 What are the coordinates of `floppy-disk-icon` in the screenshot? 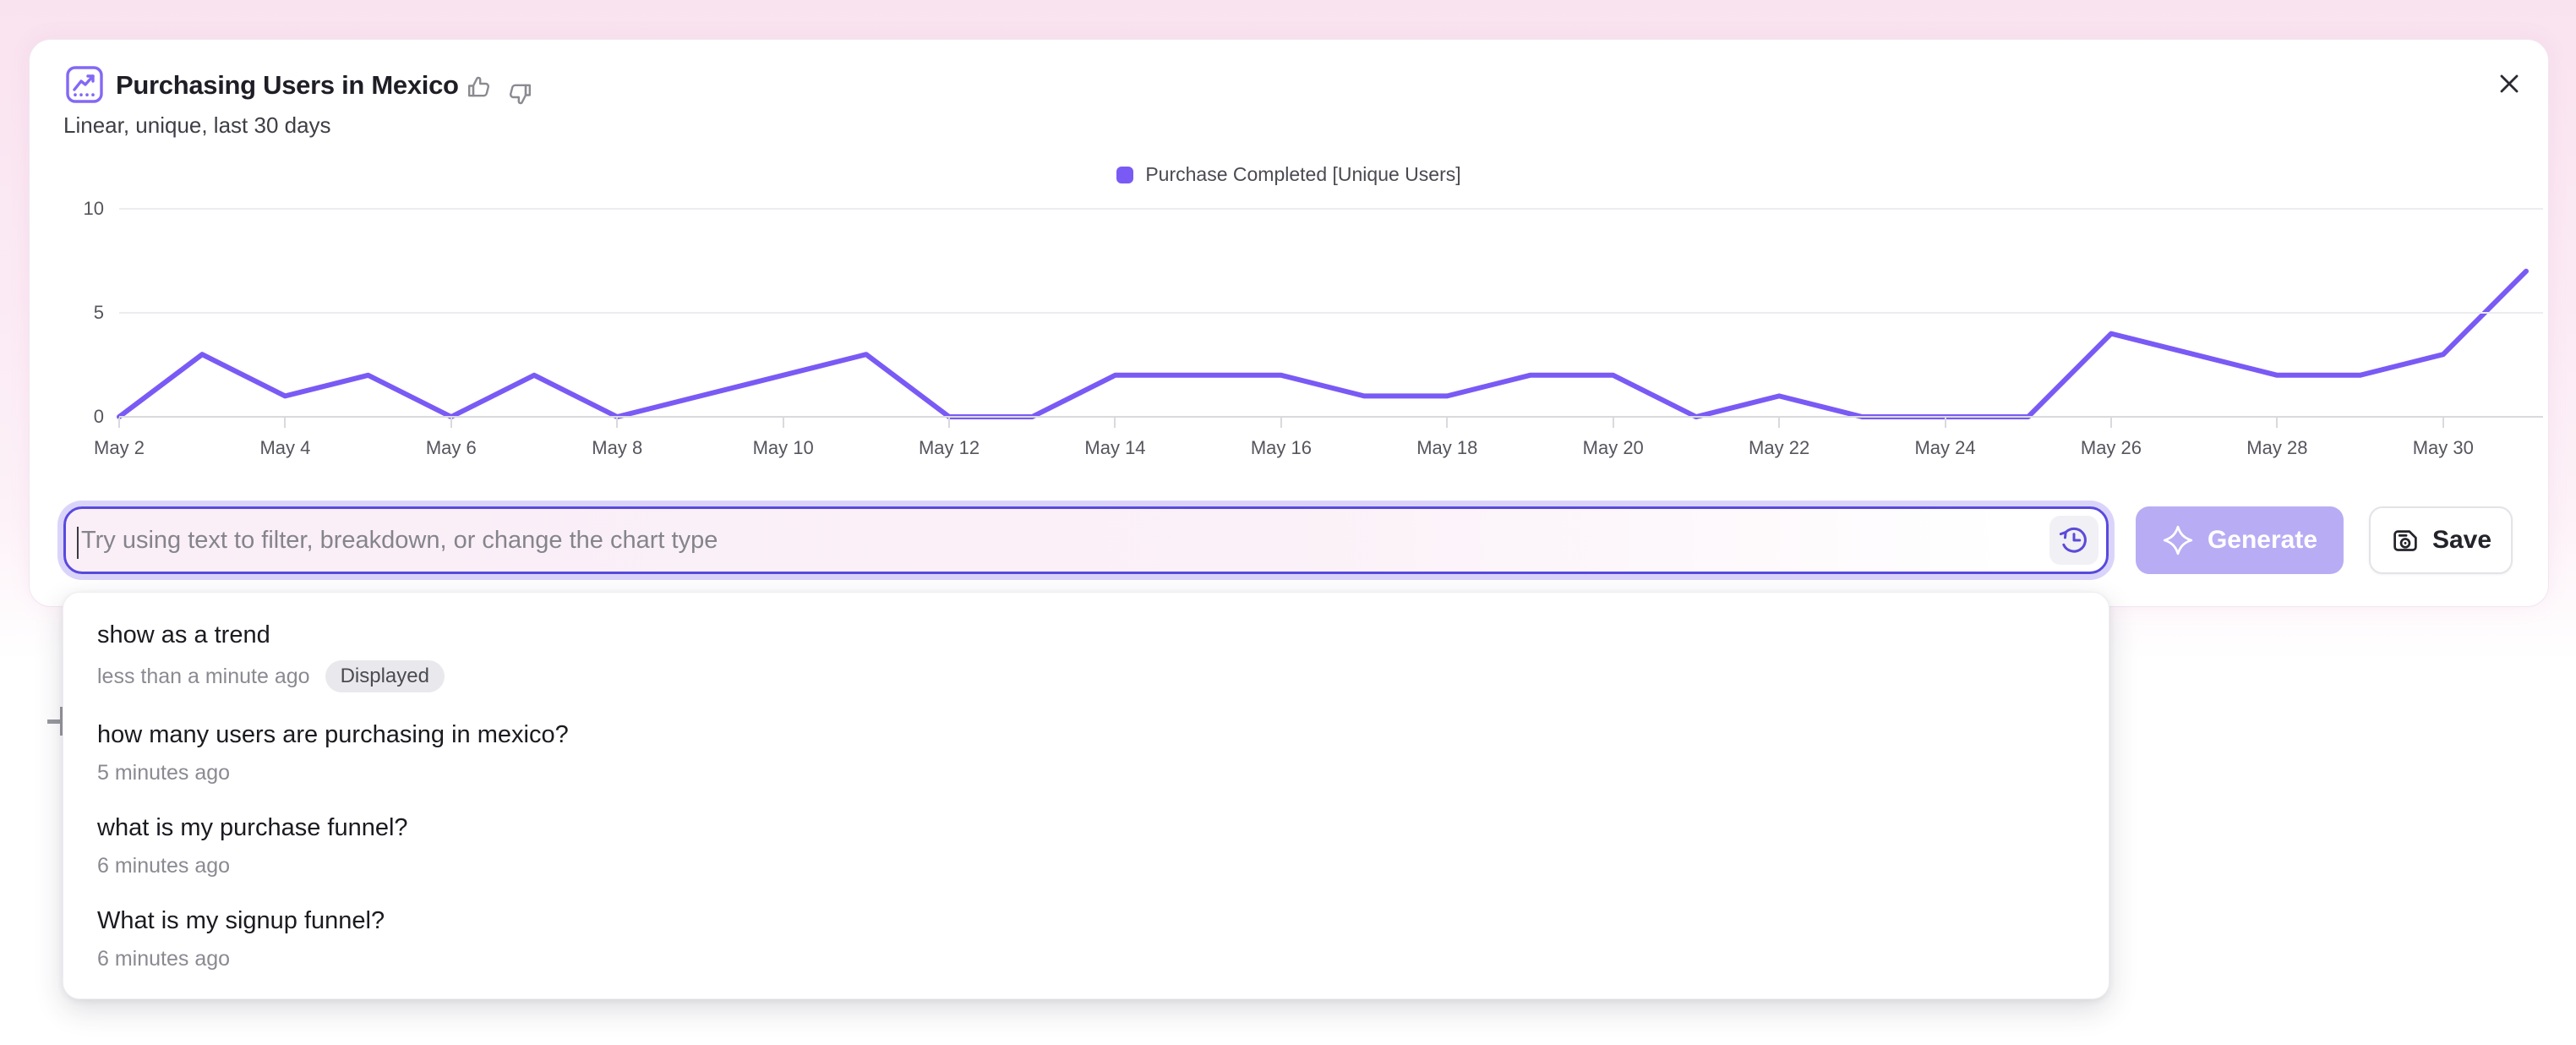 It's located at (2405, 541).